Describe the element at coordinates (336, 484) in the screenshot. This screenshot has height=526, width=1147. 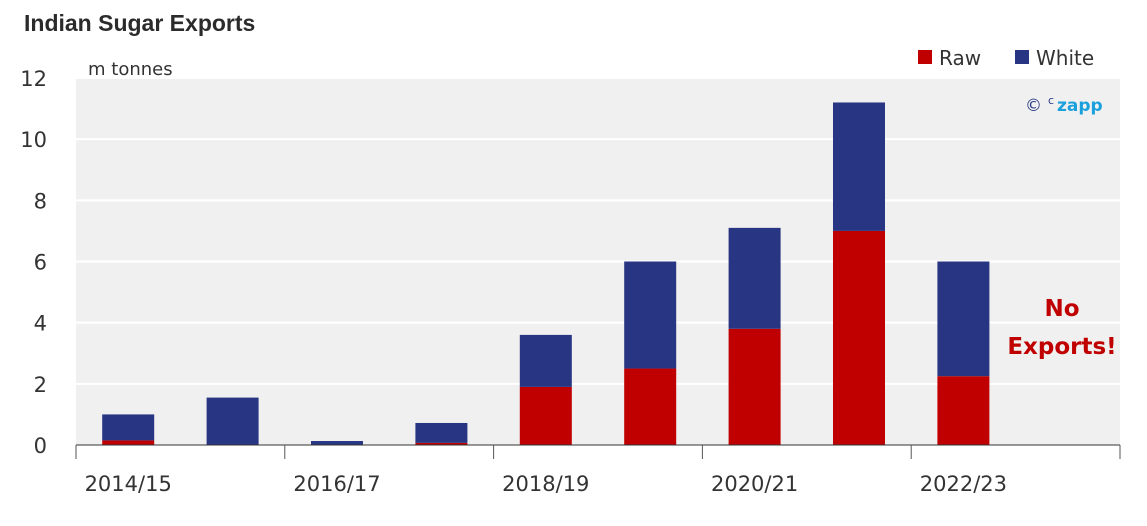
I see `x-tick-label: 2016/17` at that location.